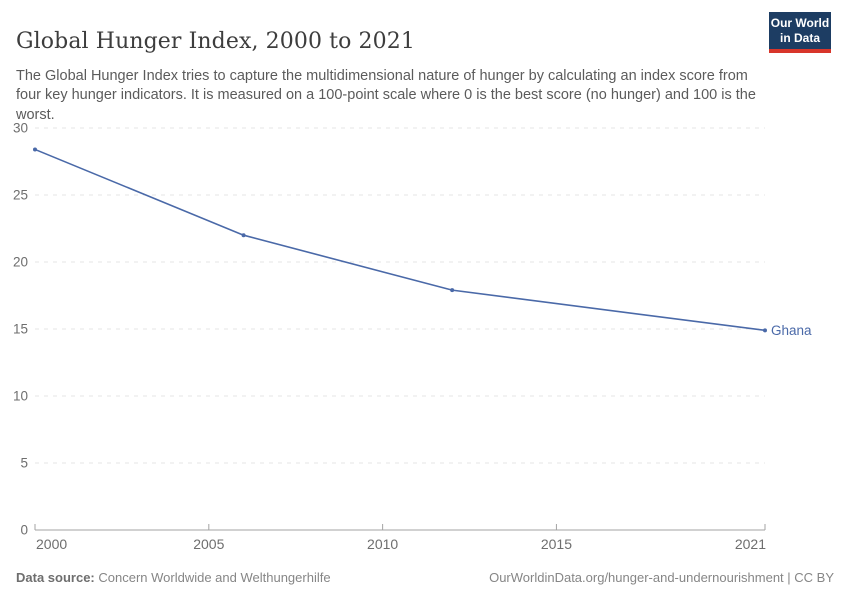 This screenshot has height=600, width=850. Describe the element at coordinates (24, 530) in the screenshot. I see `y-tick-label: 0` at that location.